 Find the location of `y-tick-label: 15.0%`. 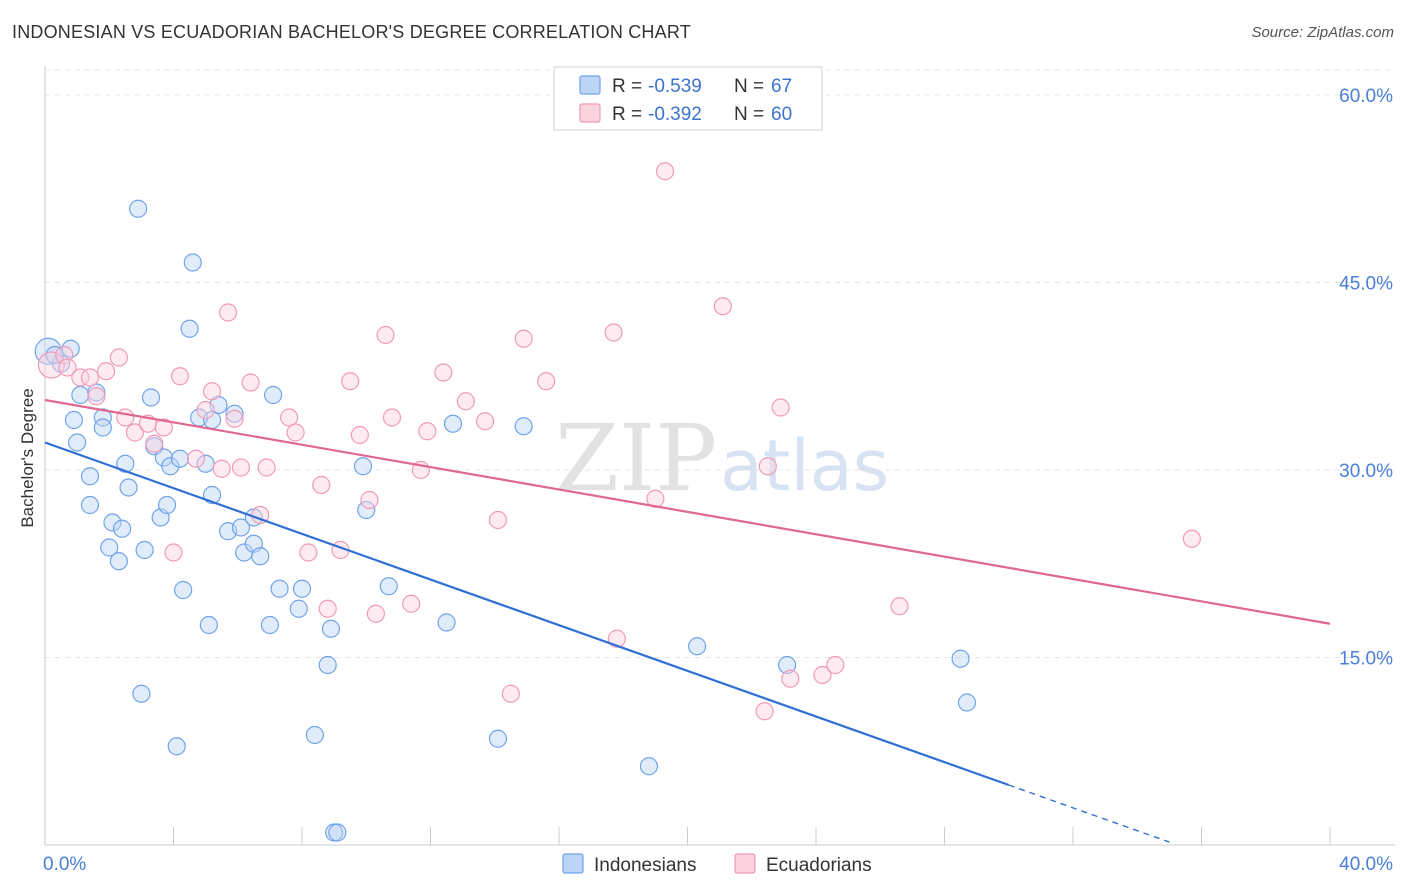

y-tick-label: 15.0% is located at coordinates (1366, 659).